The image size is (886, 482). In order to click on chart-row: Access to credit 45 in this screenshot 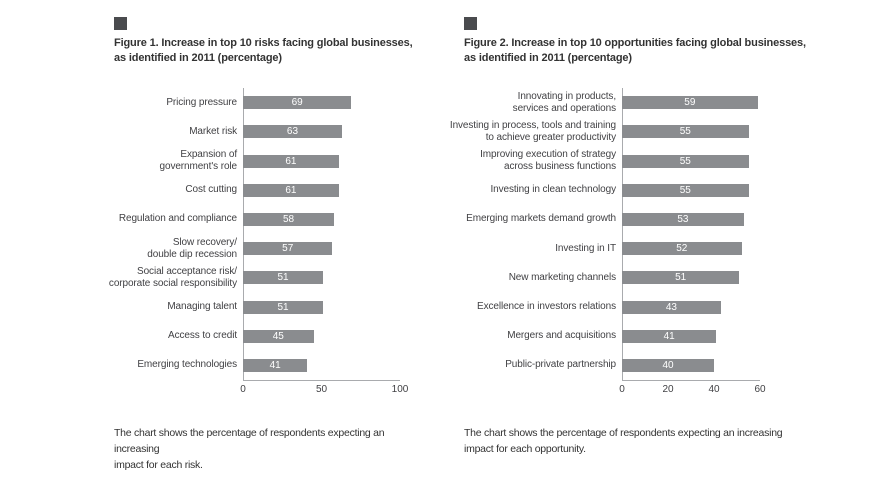, I will do `click(243, 336)`.